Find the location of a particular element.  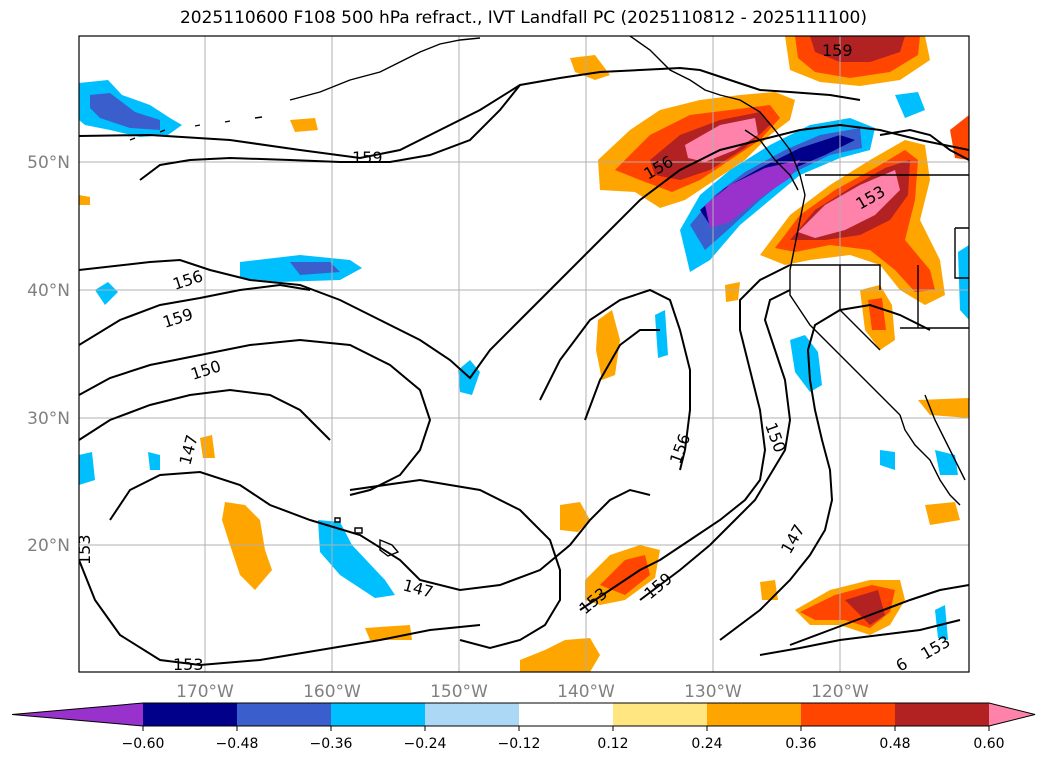

colorbar-tick-label: −0.24 is located at coordinates (425, 744).